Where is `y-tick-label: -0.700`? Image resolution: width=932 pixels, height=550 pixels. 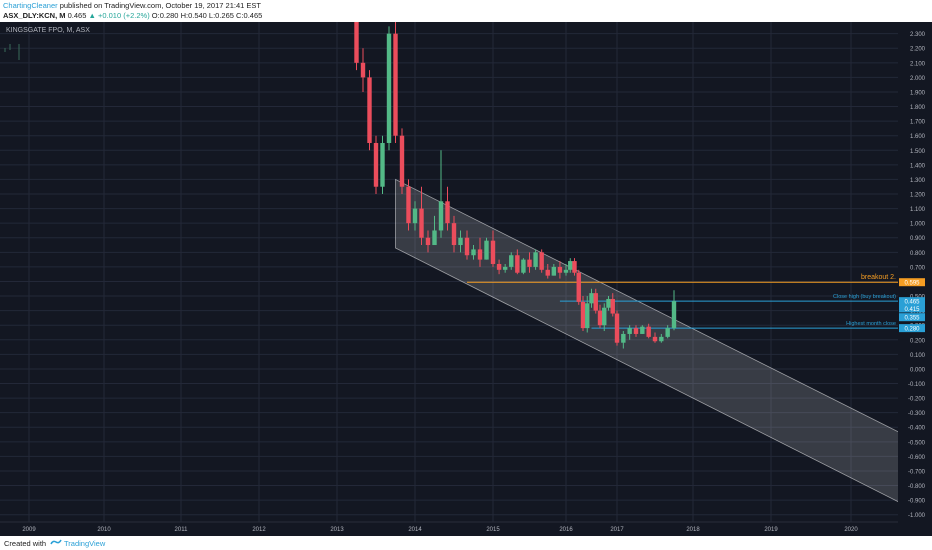
y-tick-label: -0.700 is located at coordinates (917, 472).